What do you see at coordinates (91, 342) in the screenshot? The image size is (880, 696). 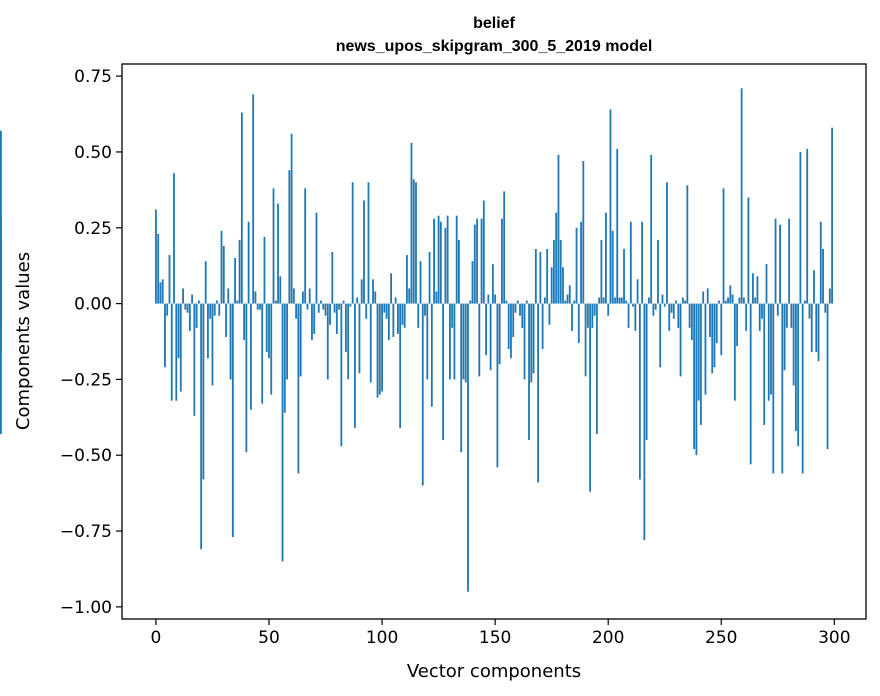 I see `y-axis: −1.00 −0.75 −0.50 −0.25 0.00 0.25 0.50 0.75` at bounding box center [91, 342].